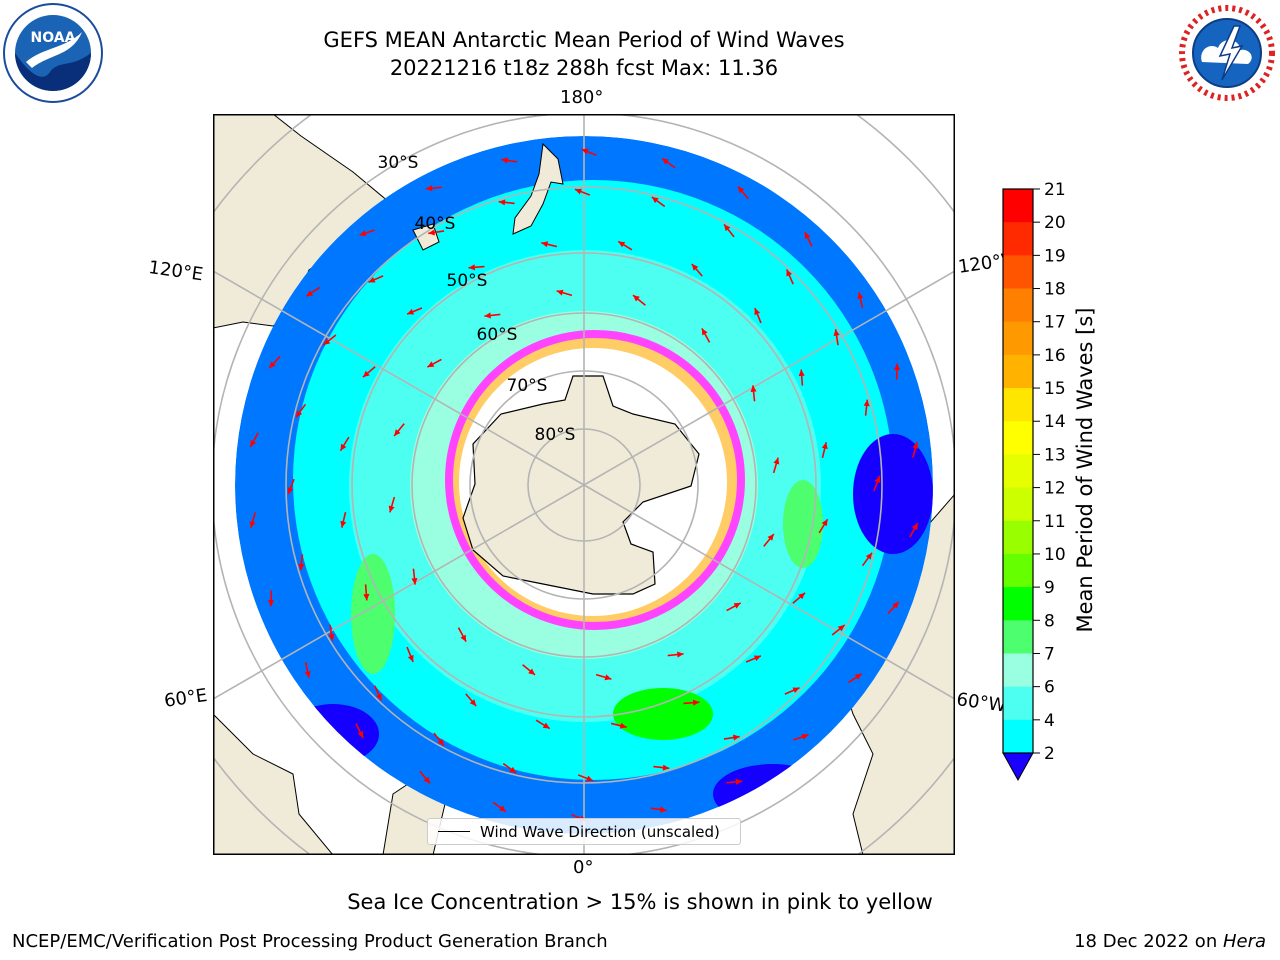 The image size is (1280, 960). What do you see at coordinates (1055, 522) in the screenshot?
I see `colorbar-tick-label: 11` at bounding box center [1055, 522].